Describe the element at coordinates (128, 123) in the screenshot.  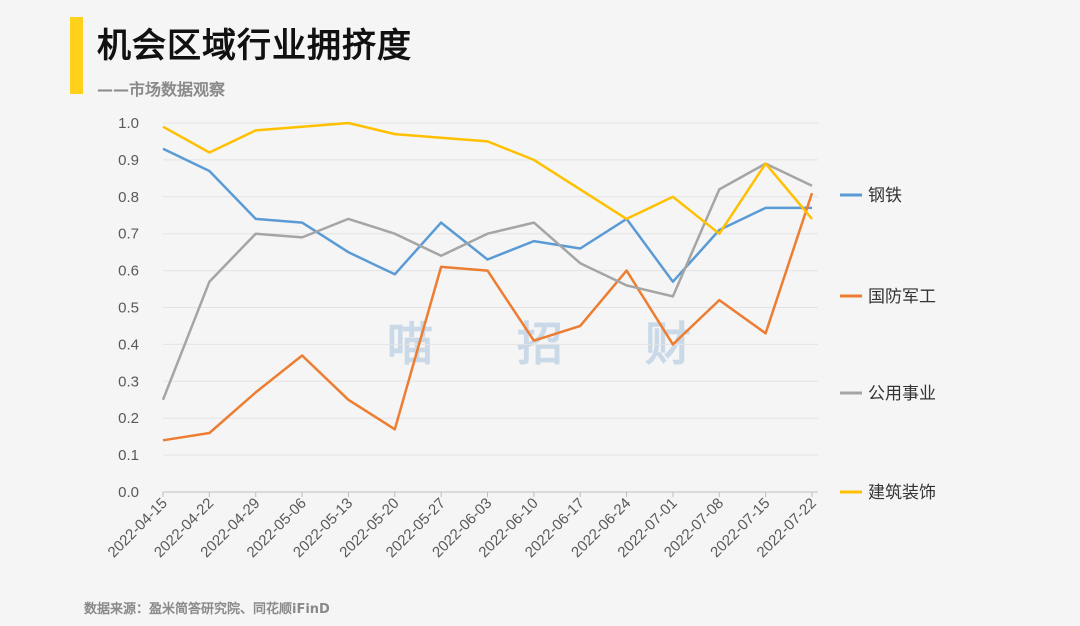
I see `y-tick-label: 1.0` at that location.